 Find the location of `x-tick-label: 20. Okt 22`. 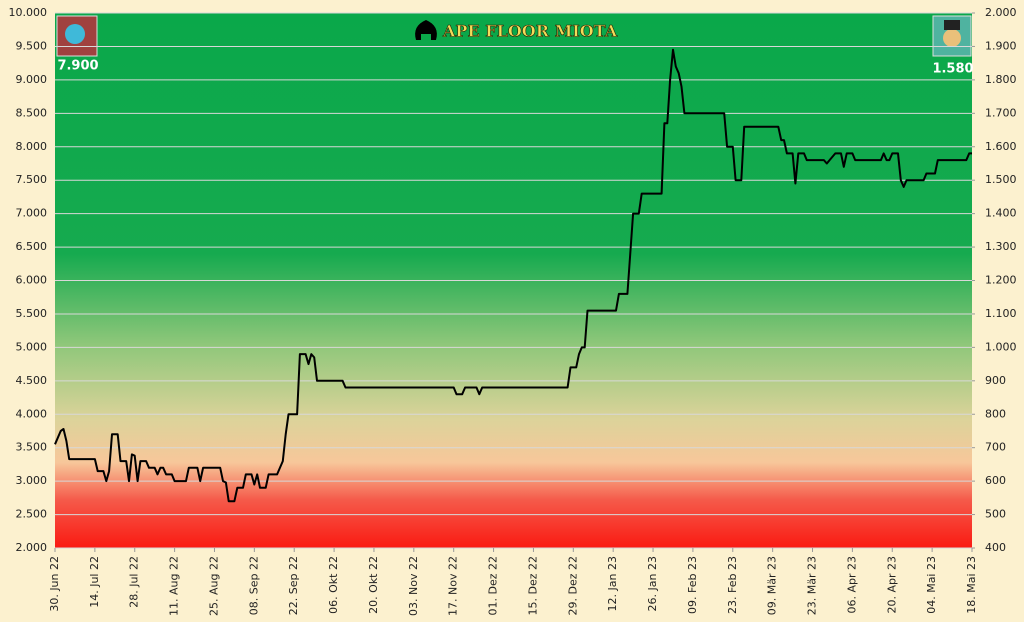

x-tick-label: 20. Okt 22 is located at coordinates (373, 585).